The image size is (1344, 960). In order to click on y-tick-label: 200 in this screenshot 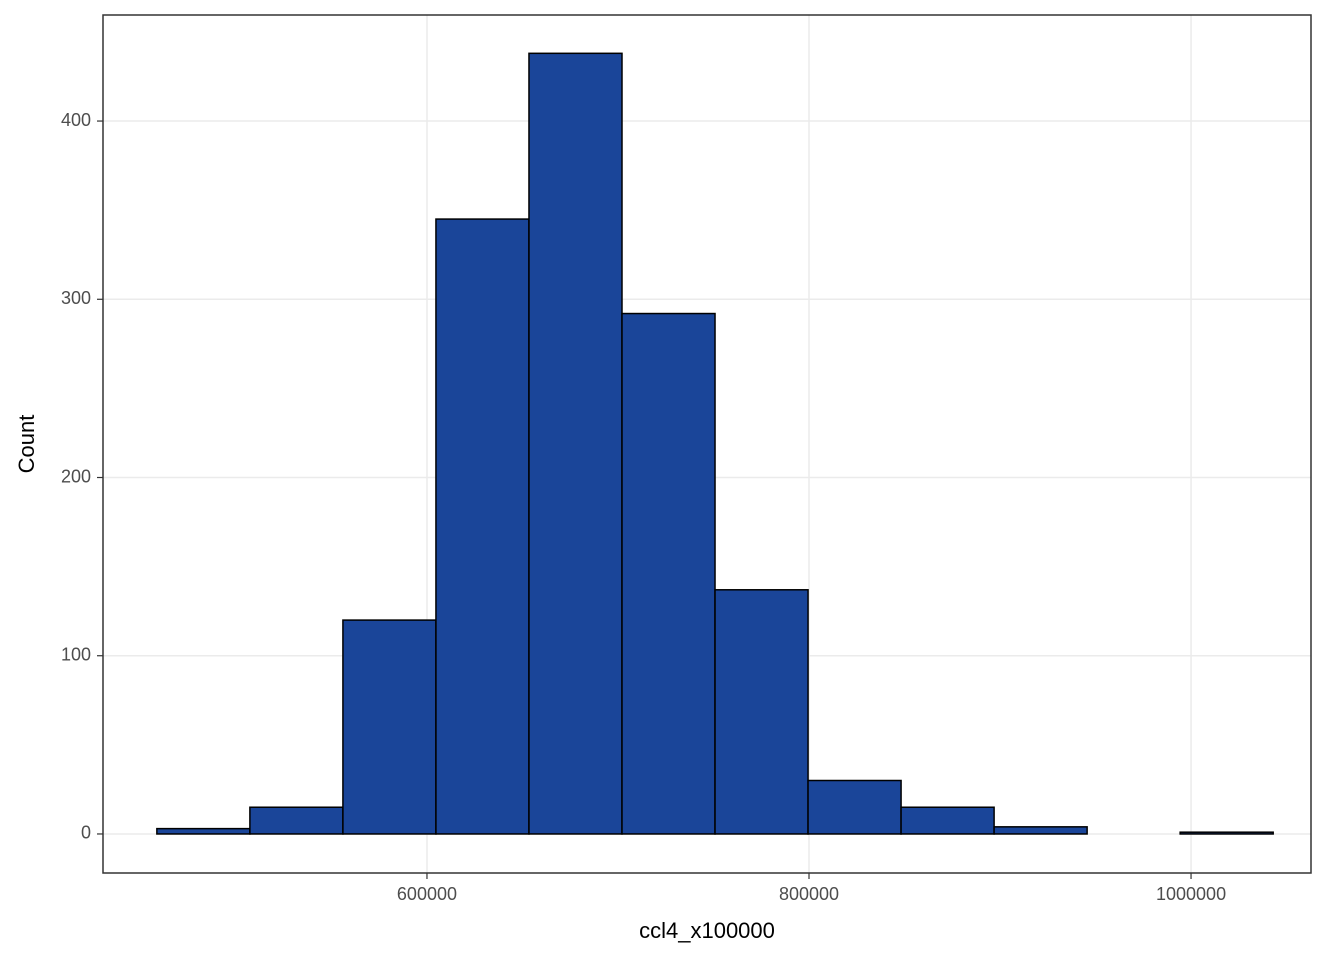, I will do `click(76, 476)`.